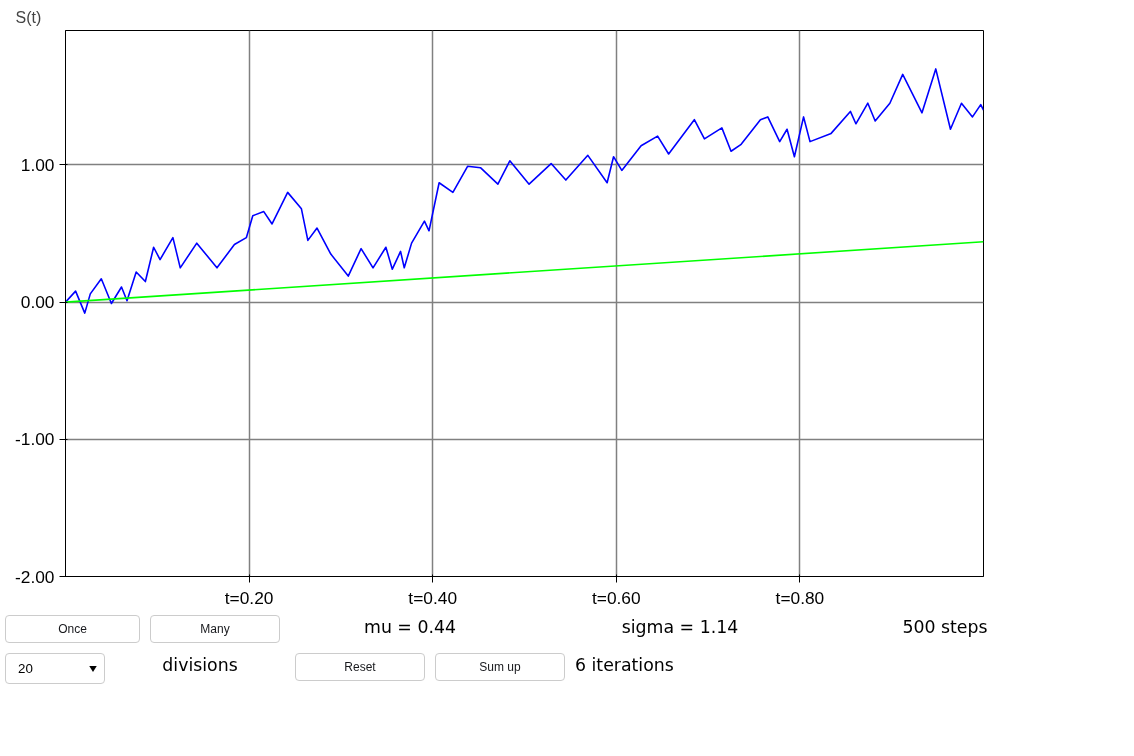  What do you see at coordinates (945, 627) in the screenshot?
I see `text: 500 steps` at bounding box center [945, 627].